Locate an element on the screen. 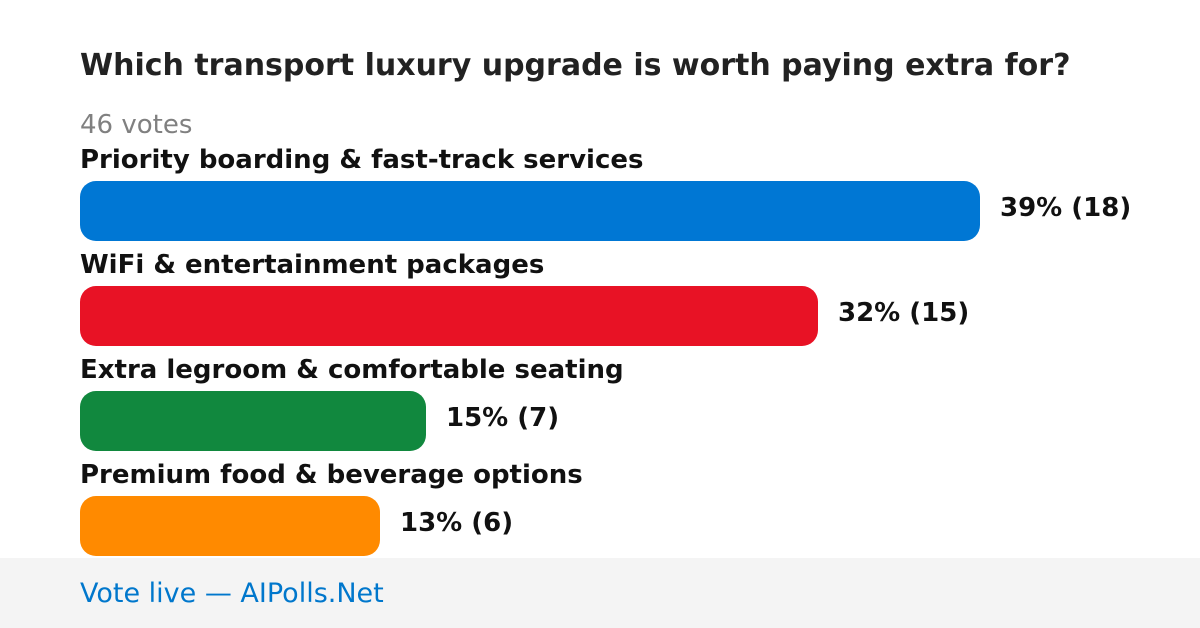  option-label: Premium food & beverage options is located at coordinates (331, 475).